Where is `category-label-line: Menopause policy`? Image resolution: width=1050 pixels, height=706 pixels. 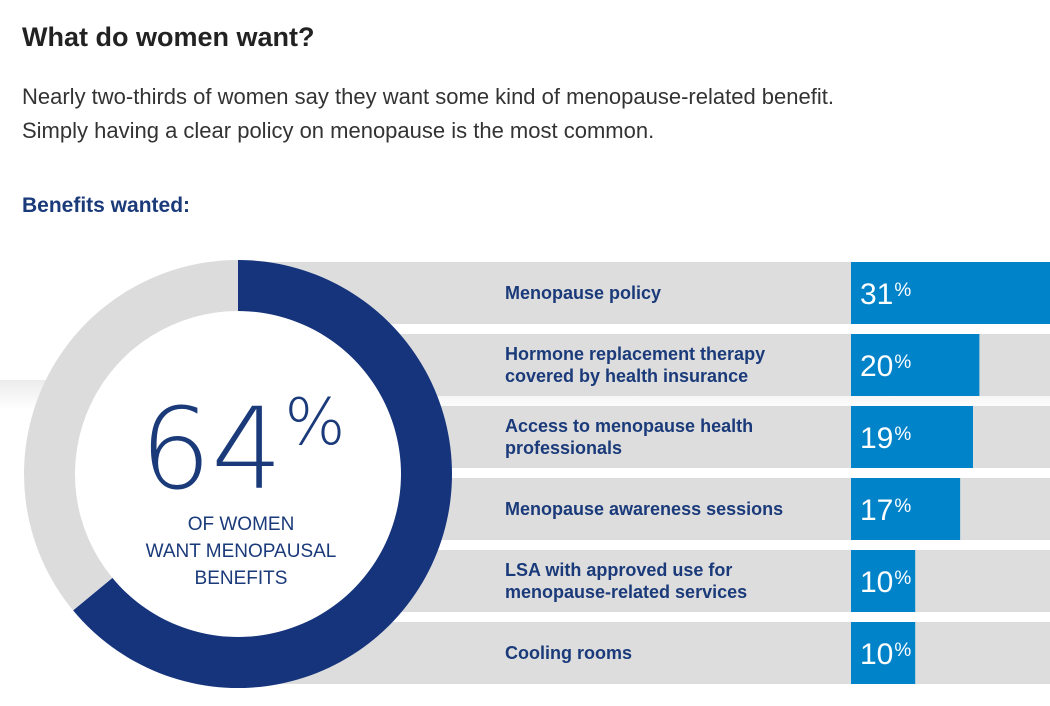 category-label-line: Menopause policy is located at coordinates (583, 293).